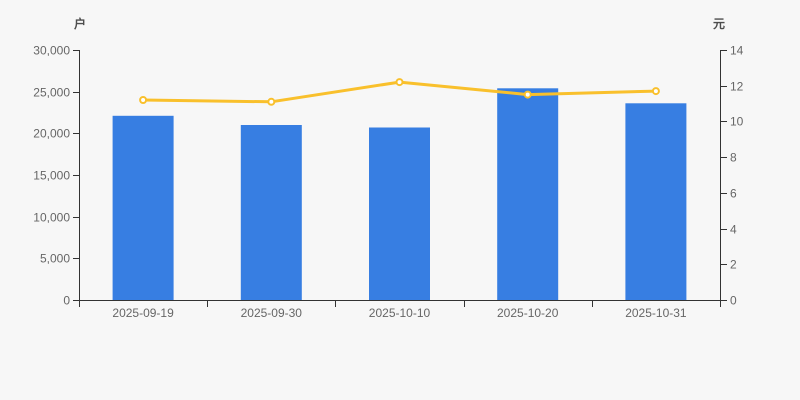 This screenshot has height=400, width=800. What do you see at coordinates (400, 313) in the screenshot?
I see `x-category-label: 2025-10-10` at bounding box center [400, 313].